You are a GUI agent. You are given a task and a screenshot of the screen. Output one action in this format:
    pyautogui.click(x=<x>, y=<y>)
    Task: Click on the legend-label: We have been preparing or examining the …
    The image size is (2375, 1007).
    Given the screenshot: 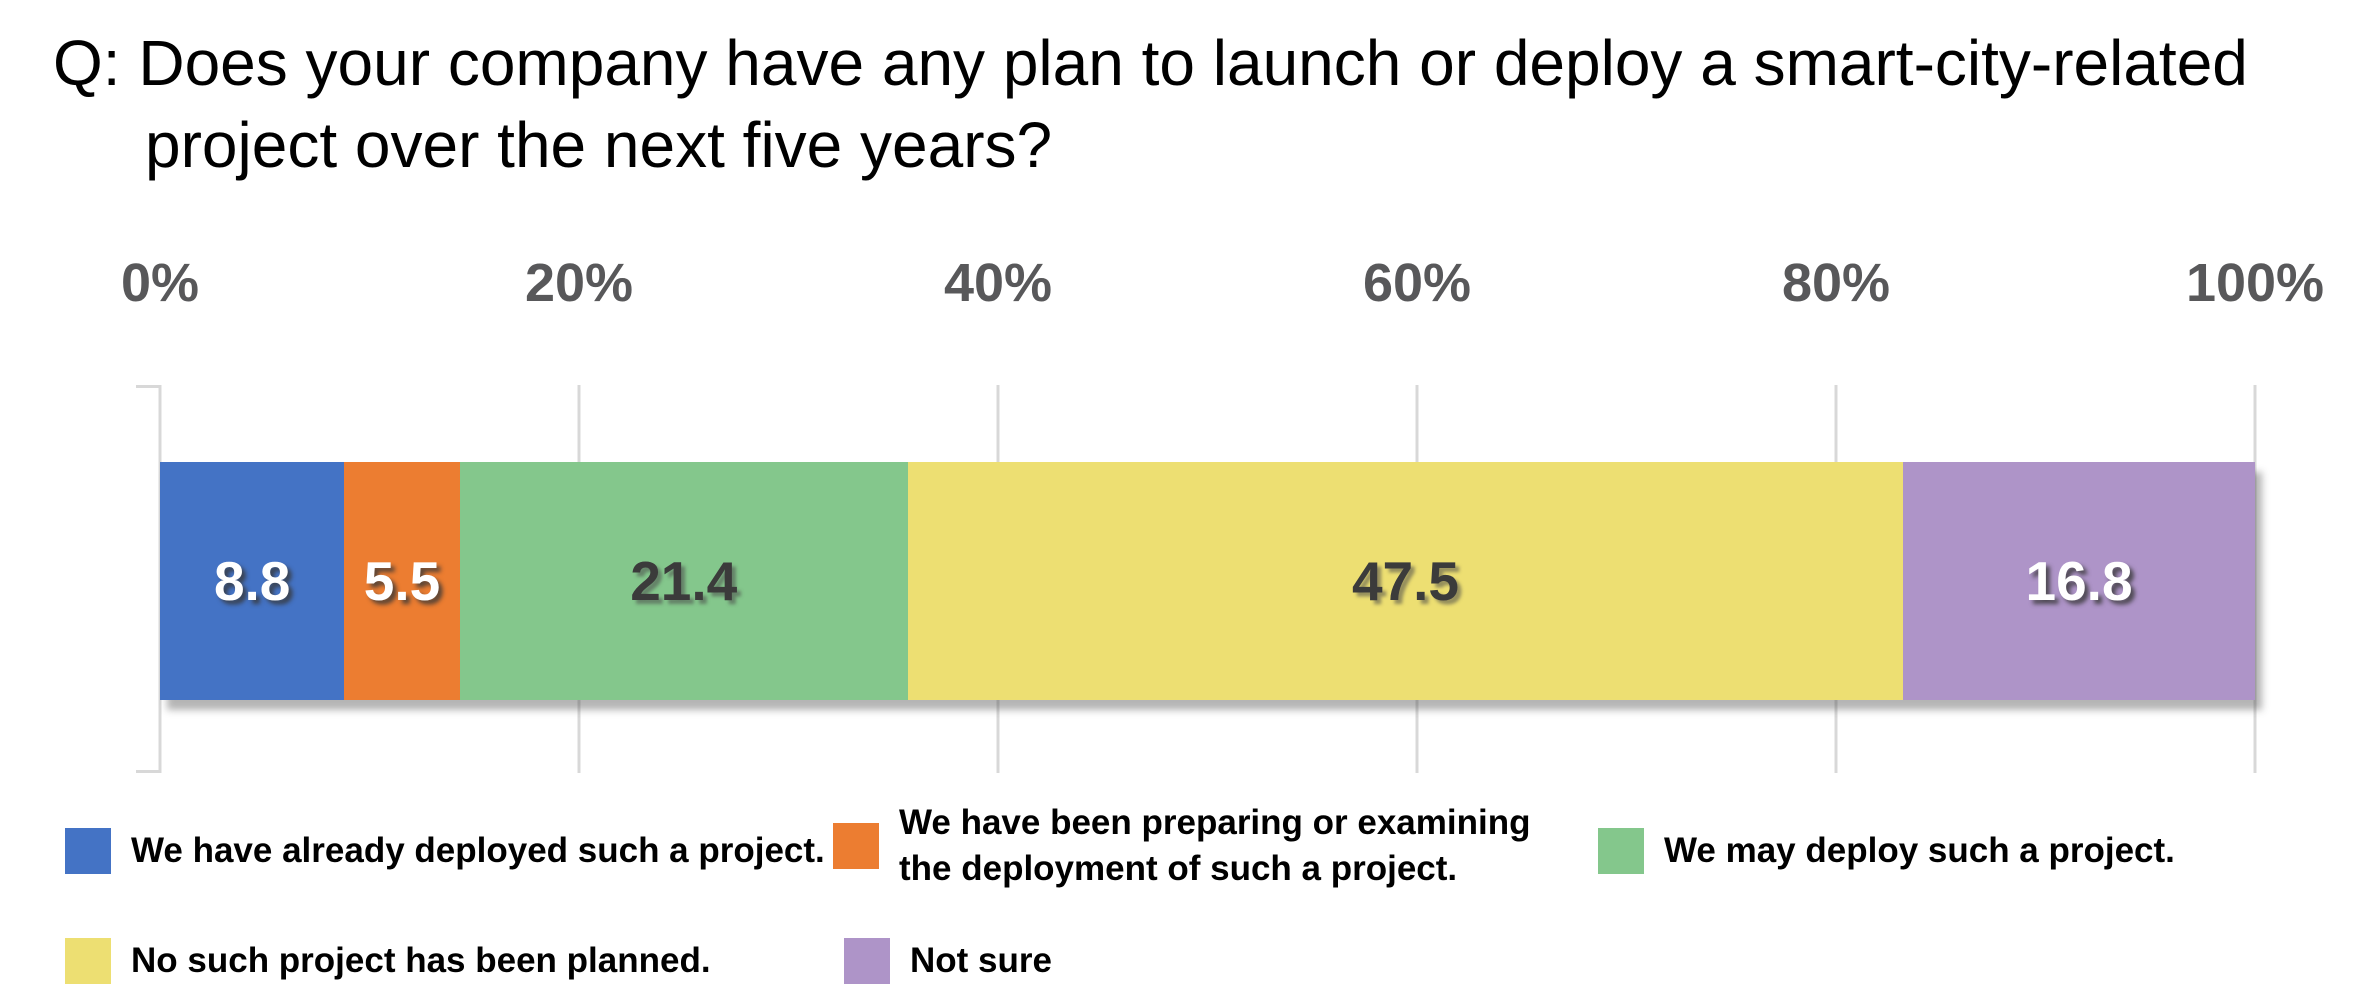 What is the action you would take?
    pyautogui.click(x=1215, y=845)
    